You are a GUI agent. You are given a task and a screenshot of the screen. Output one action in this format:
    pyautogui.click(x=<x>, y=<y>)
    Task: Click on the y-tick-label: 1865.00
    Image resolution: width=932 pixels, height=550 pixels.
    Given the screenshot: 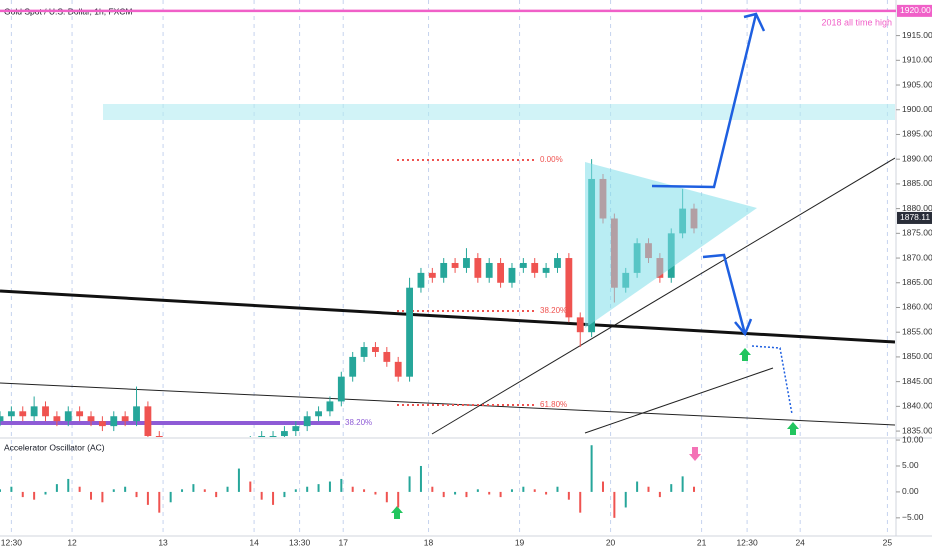 What is the action you would take?
    pyautogui.click(x=917, y=282)
    